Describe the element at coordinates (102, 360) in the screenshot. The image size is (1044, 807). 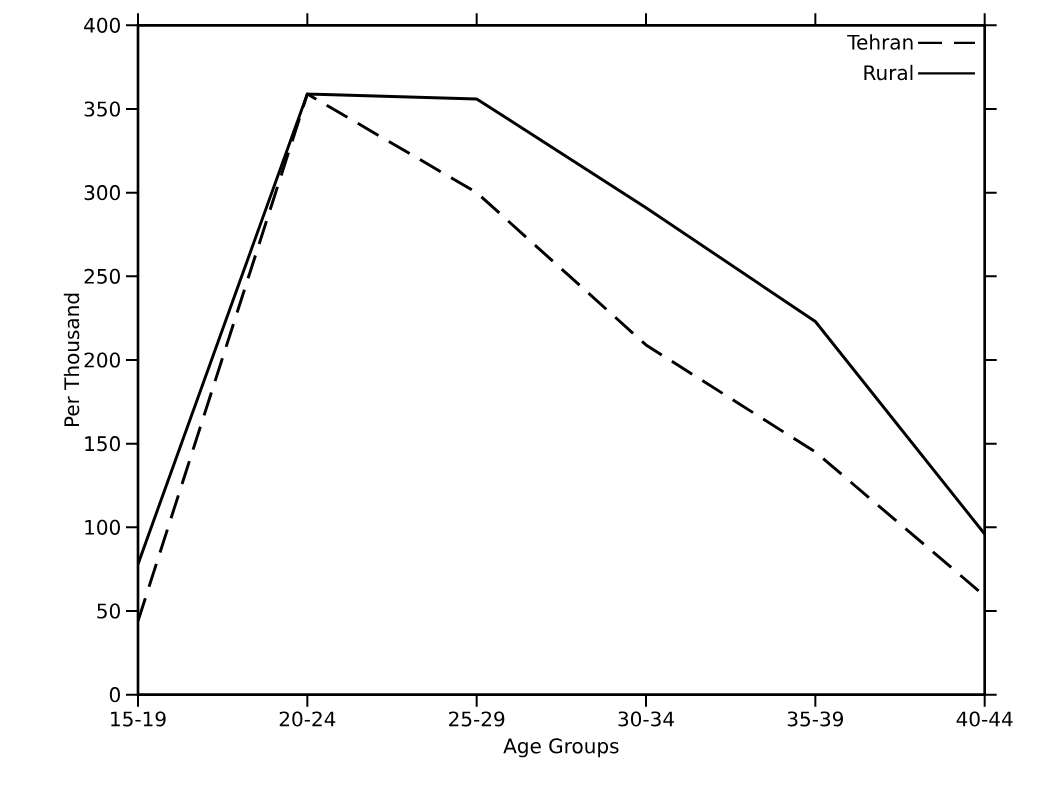
I see `y-tick-label: 200` at that location.